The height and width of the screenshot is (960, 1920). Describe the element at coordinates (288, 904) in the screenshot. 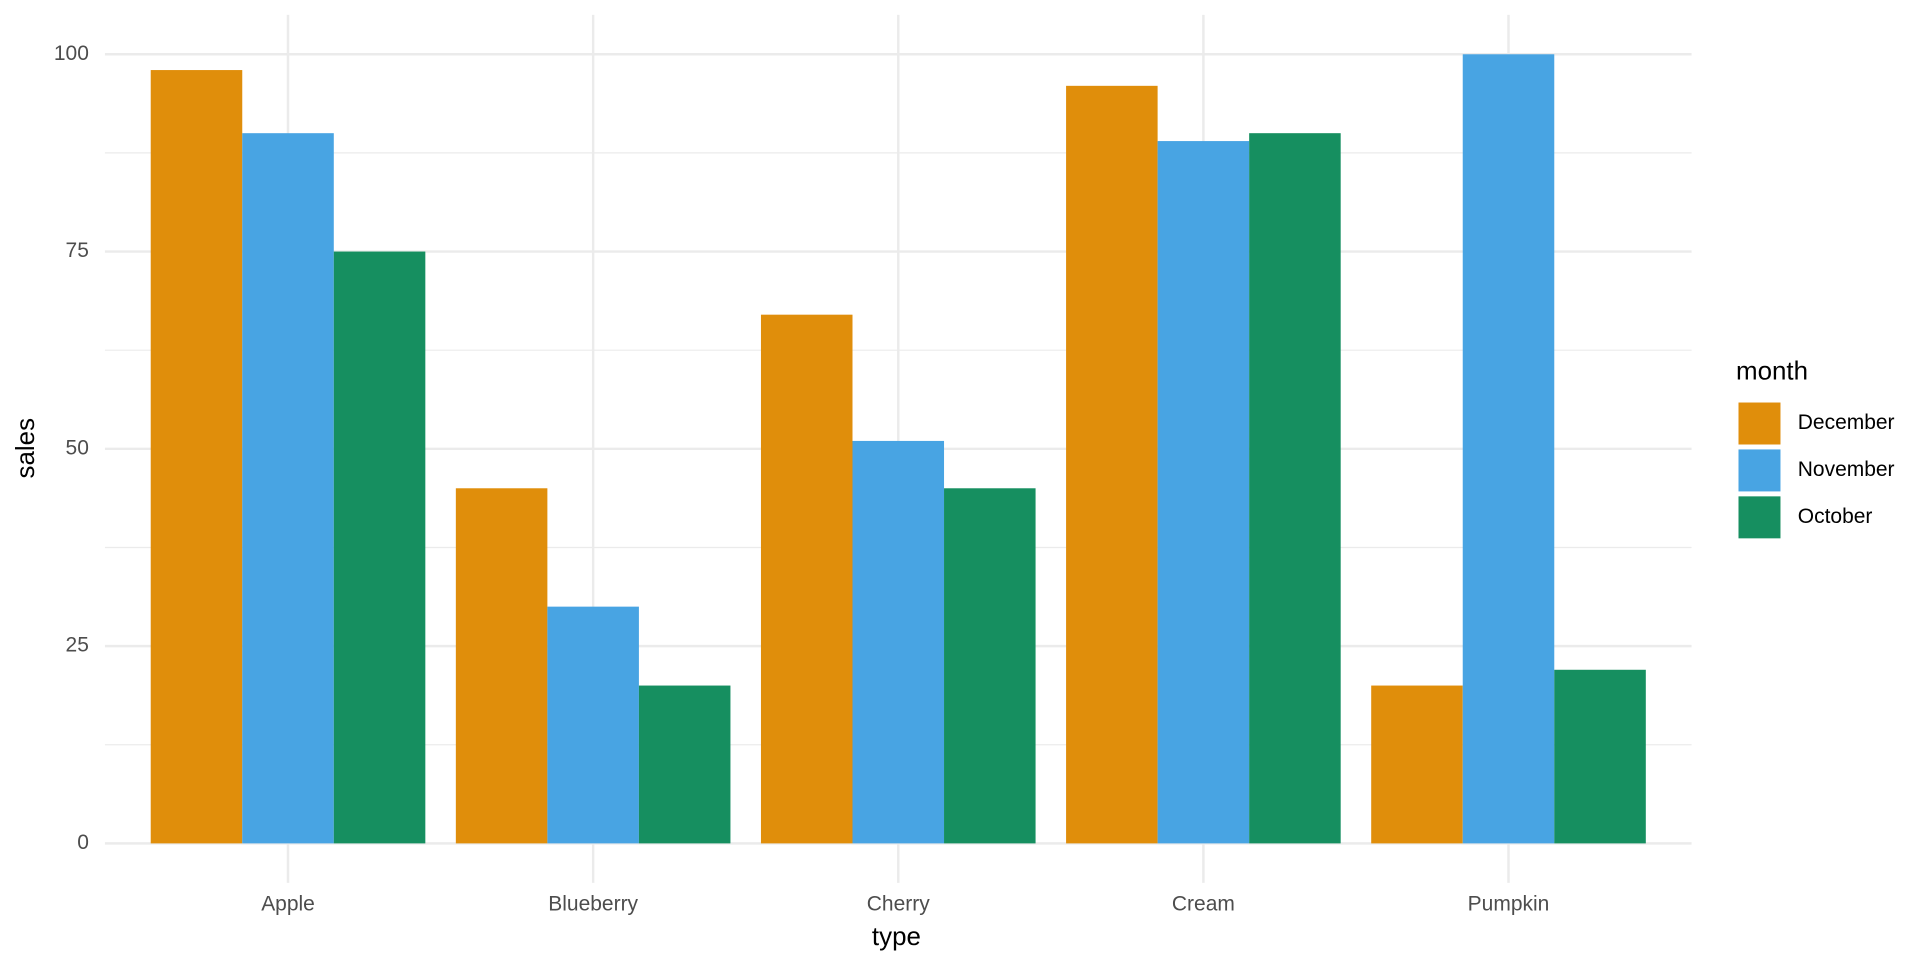

I see `x-tick-label: Apple` at that location.